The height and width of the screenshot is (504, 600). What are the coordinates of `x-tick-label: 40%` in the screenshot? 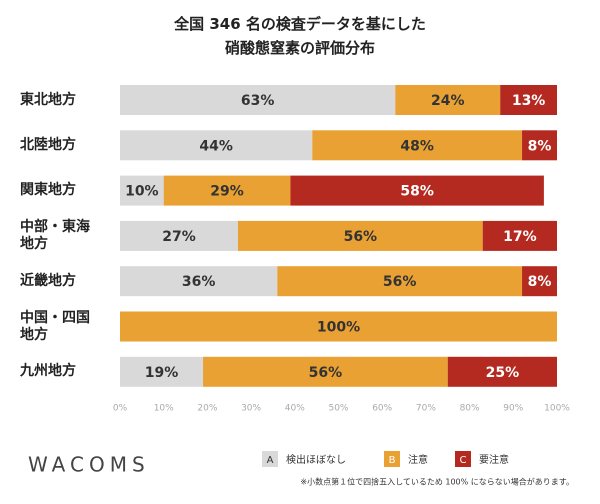 It's located at (295, 409).